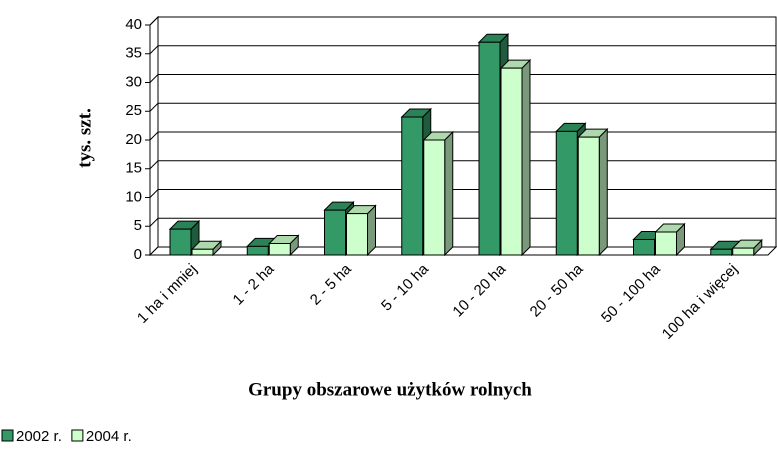 This screenshot has width=777, height=464. Describe the element at coordinates (39, 436) in the screenshot. I see `legend-label: 2002 r.` at that location.